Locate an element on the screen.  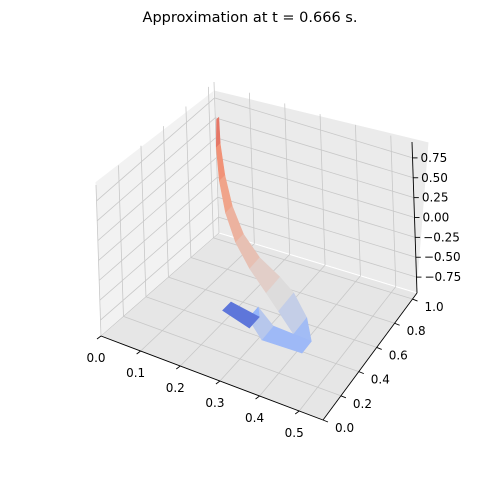
z-tick-label: 0.75 is located at coordinates (434, 158).